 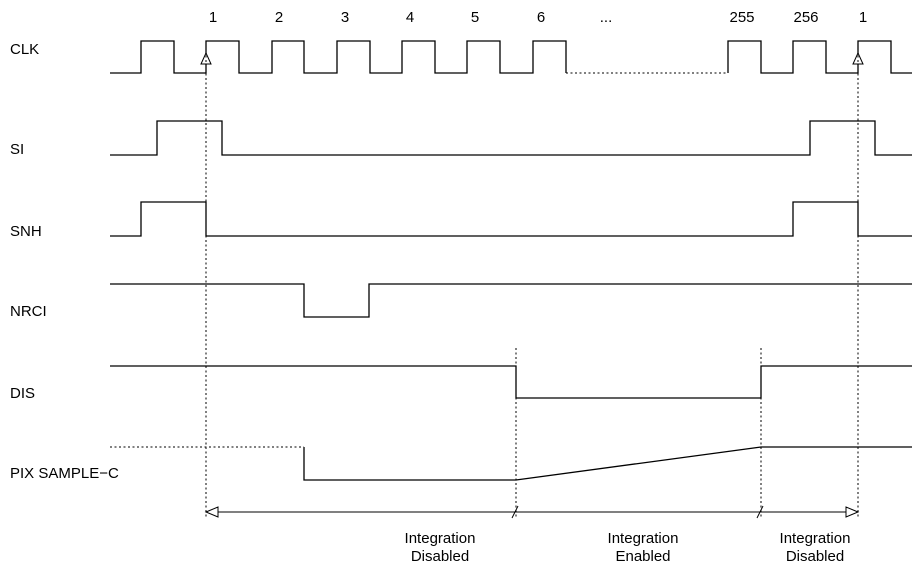 What do you see at coordinates (607, 463) in the screenshot?
I see `pix-sample-c-waveform` at bounding box center [607, 463].